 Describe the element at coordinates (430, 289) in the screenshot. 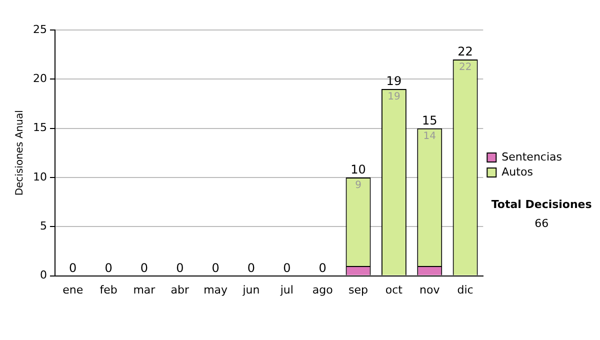

I see `x-tick-label: nov` at that location.